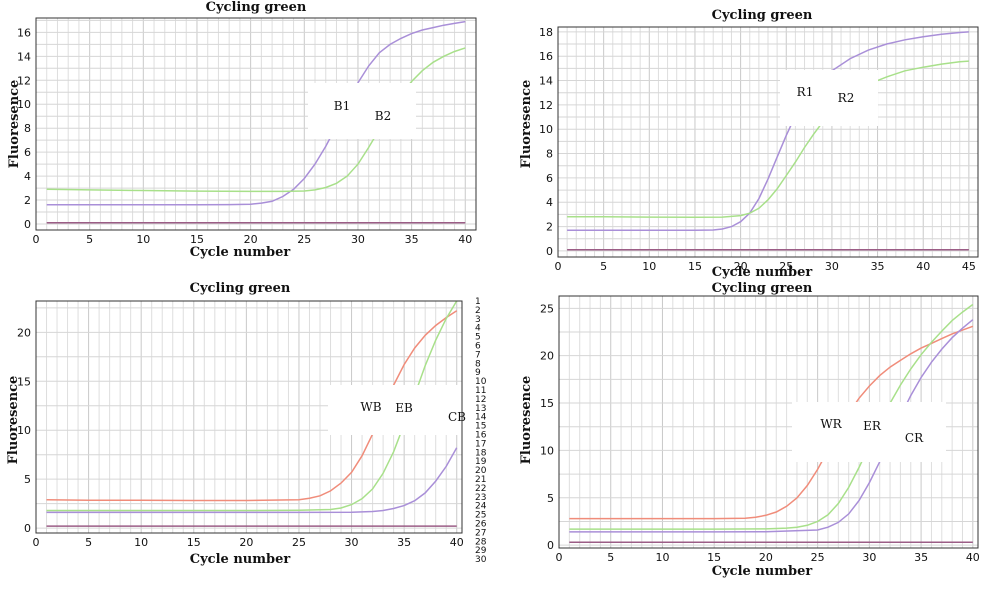 Image resolution: width=1000 pixels, height=601 pixels. Describe the element at coordinates (478, 355) in the screenshot. I see `row-number: 7` at that location.